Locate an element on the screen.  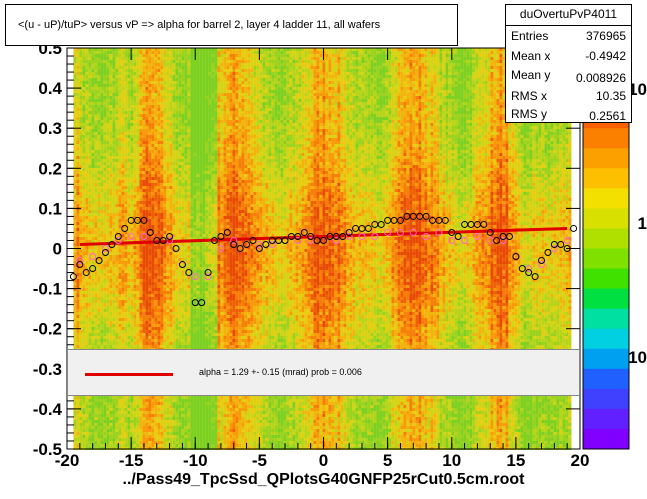
stat-value-mean-y: 0.008926 is located at coordinates (601, 78).